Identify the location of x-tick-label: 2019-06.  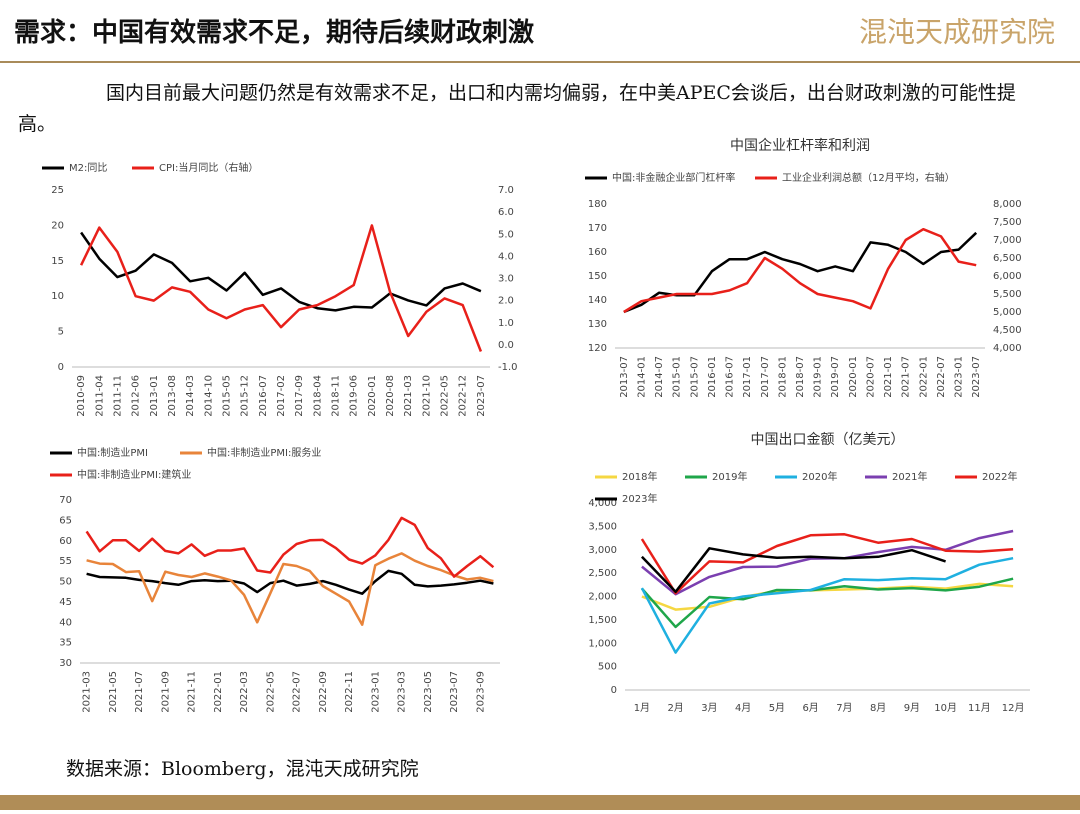
(354, 396).